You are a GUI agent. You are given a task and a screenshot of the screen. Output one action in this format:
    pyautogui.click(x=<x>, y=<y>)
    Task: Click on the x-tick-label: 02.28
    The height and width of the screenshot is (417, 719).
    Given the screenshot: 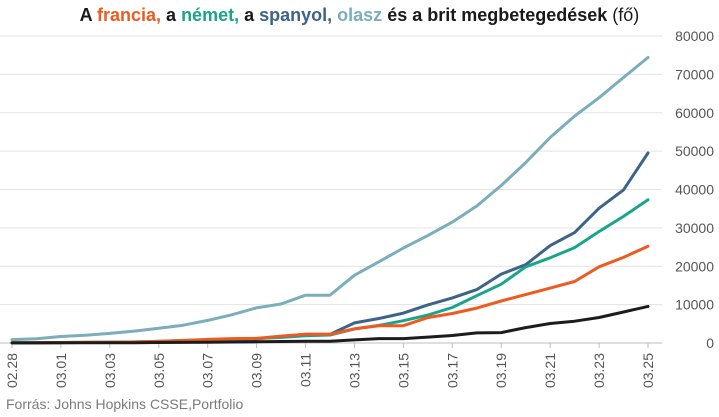 What is the action you would take?
    pyautogui.click(x=12, y=370)
    